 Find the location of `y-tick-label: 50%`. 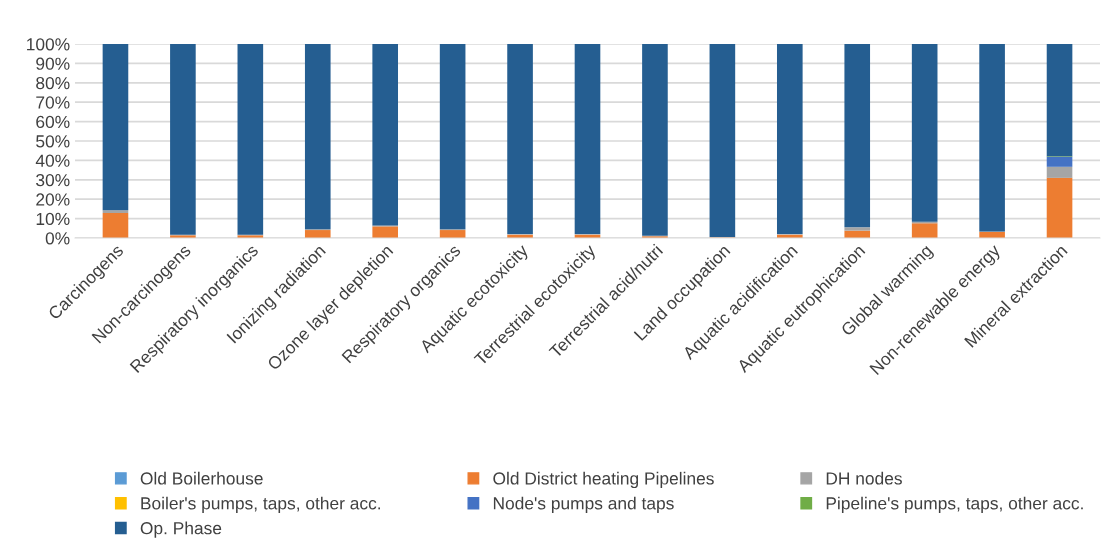

y-tick-label: 50% is located at coordinates (53, 141).